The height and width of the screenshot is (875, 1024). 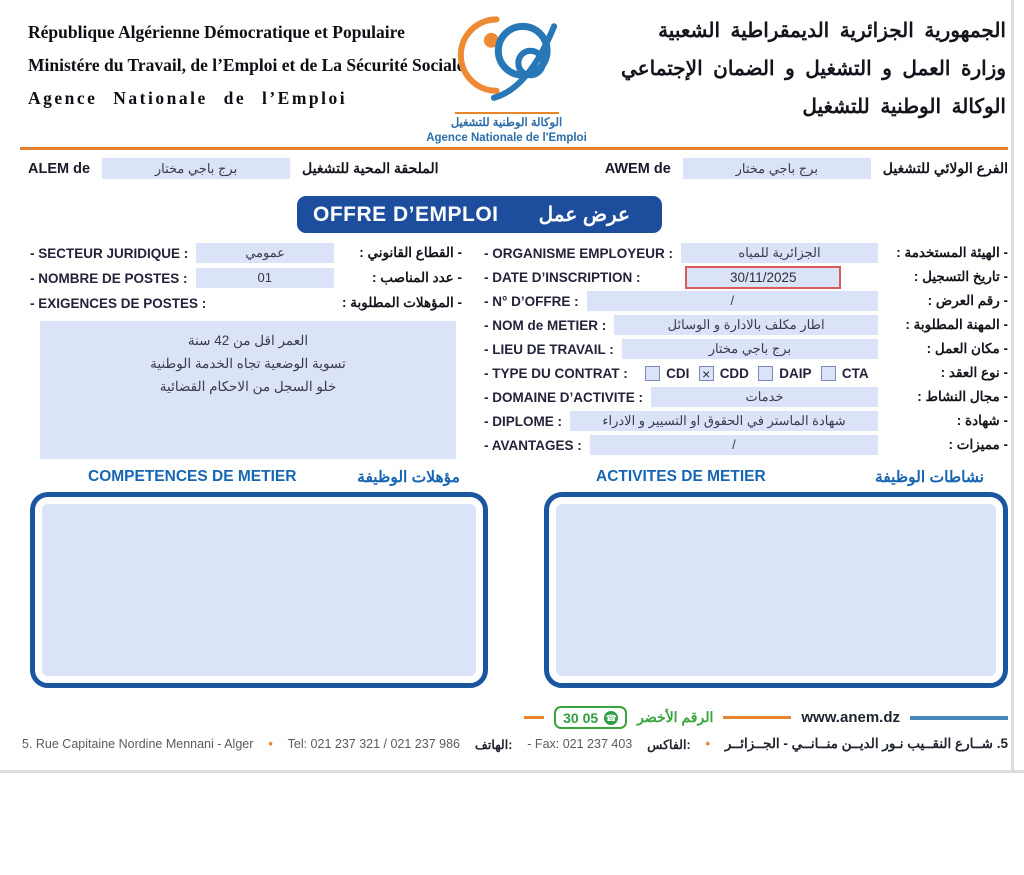 What do you see at coordinates (417, 277) in the screenshot?
I see `postes-ar-label: - عدد المناصب :` at bounding box center [417, 277].